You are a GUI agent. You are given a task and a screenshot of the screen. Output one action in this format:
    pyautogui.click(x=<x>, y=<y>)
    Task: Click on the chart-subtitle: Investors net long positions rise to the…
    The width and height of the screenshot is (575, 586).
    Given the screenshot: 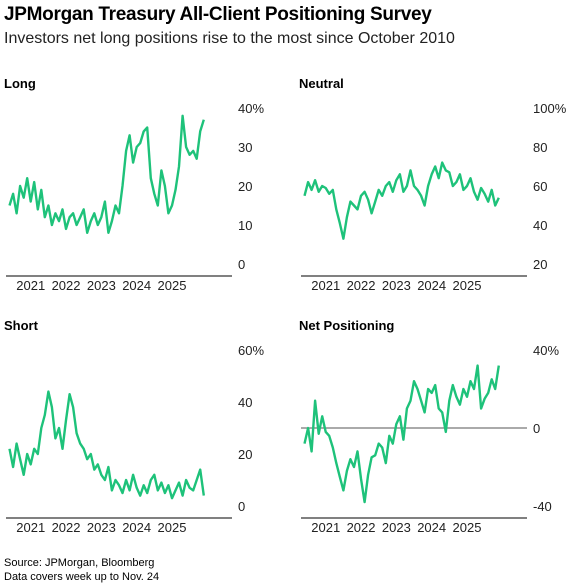 What is the action you would take?
    pyautogui.click(x=229, y=38)
    